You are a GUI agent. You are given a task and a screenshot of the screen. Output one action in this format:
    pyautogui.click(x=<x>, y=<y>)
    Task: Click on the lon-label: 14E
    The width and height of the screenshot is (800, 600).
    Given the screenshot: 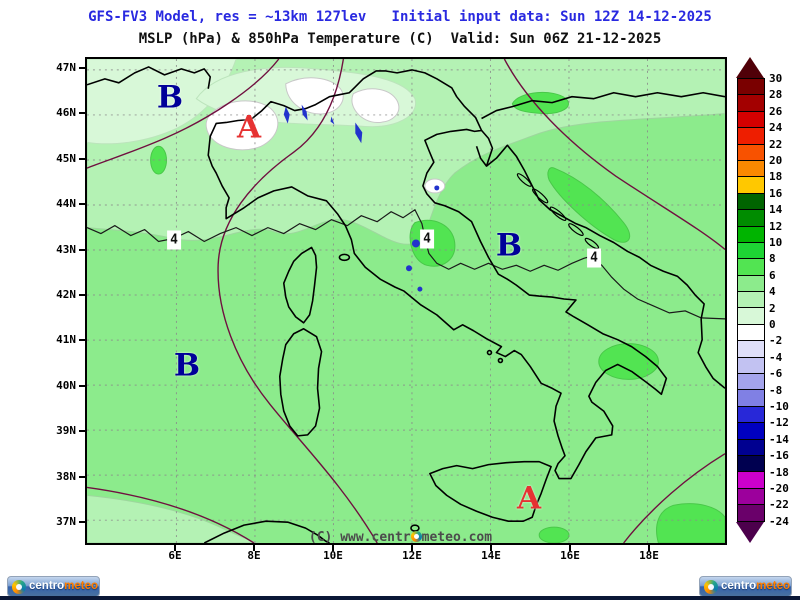 What is the action you would take?
    pyautogui.click(x=491, y=555)
    